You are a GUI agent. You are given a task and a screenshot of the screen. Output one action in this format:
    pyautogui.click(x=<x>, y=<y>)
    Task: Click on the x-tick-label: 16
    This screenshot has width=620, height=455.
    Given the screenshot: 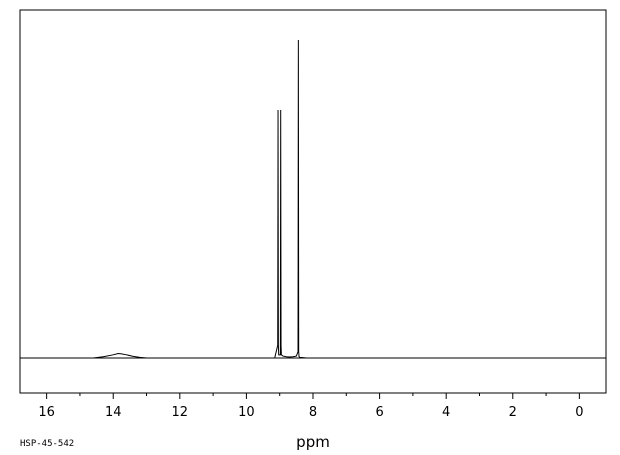 What is the action you would take?
    pyautogui.click(x=46, y=412)
    